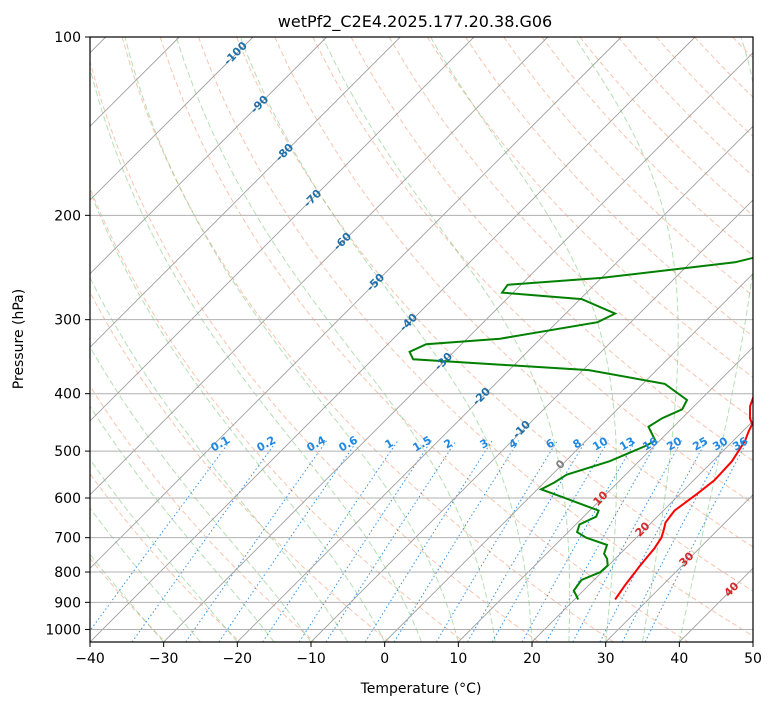 This screenshot has height=708, width=775. What do you see at coordinates (90, 659) in the screenshot?
I see `x-tick-label: −40` at bounding box center [90, 659].